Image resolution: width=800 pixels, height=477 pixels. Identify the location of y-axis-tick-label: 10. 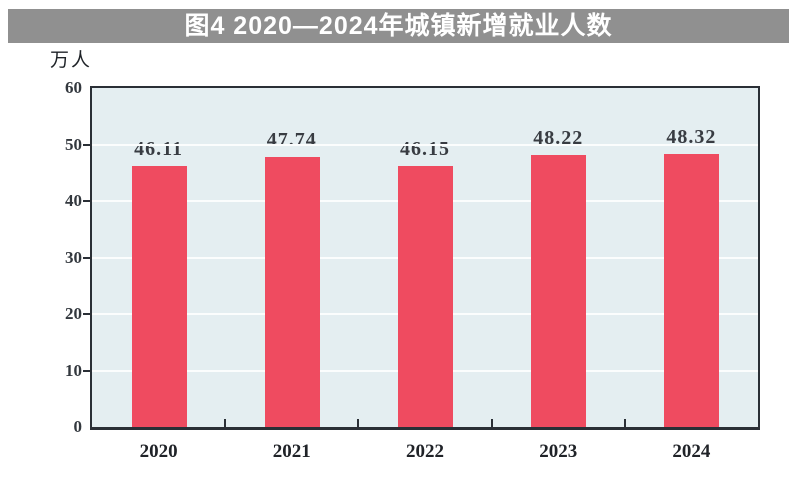
(73, 370).